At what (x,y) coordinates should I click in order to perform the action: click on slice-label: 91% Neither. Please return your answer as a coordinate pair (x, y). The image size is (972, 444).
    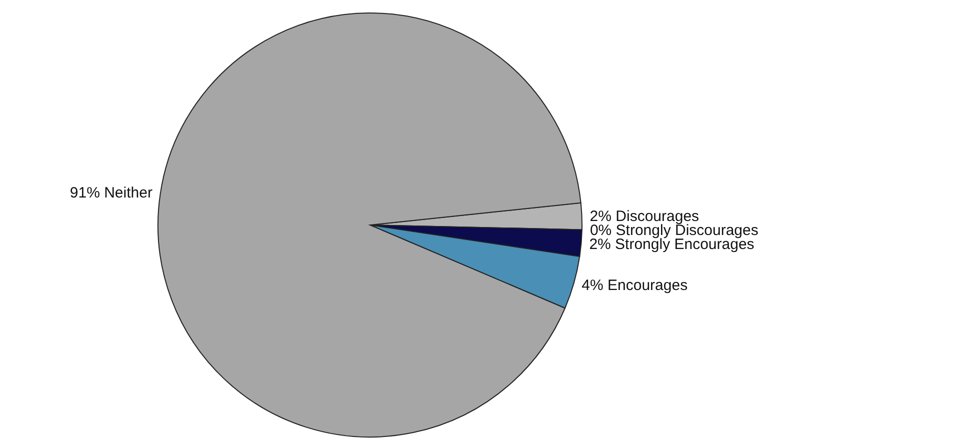
    Looking at the image, I should click on (111, 193).